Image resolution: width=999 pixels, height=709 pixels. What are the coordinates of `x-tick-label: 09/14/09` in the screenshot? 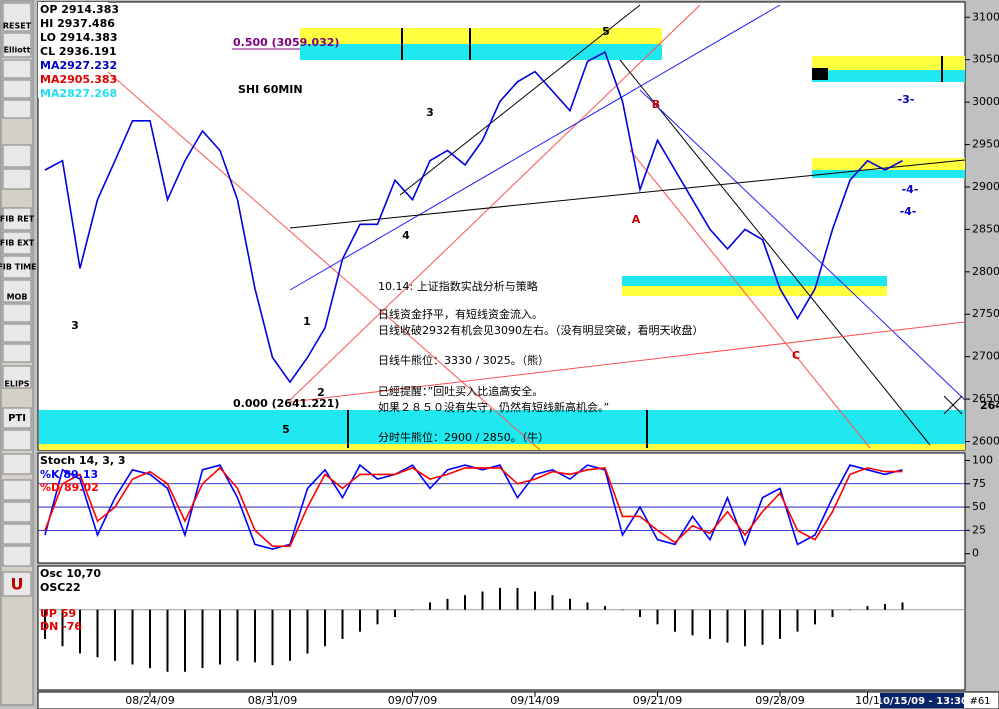 It's located at (534, 700).